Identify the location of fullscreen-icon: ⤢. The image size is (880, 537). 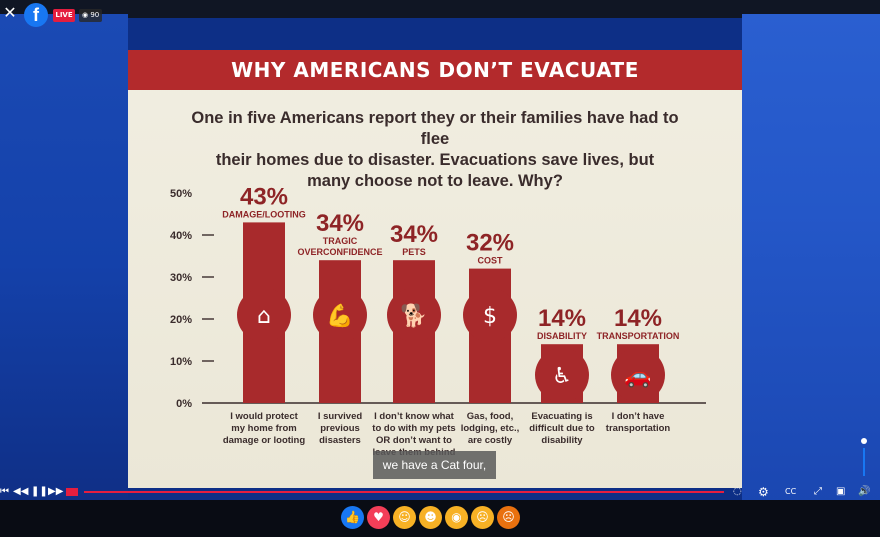
(818, 491).